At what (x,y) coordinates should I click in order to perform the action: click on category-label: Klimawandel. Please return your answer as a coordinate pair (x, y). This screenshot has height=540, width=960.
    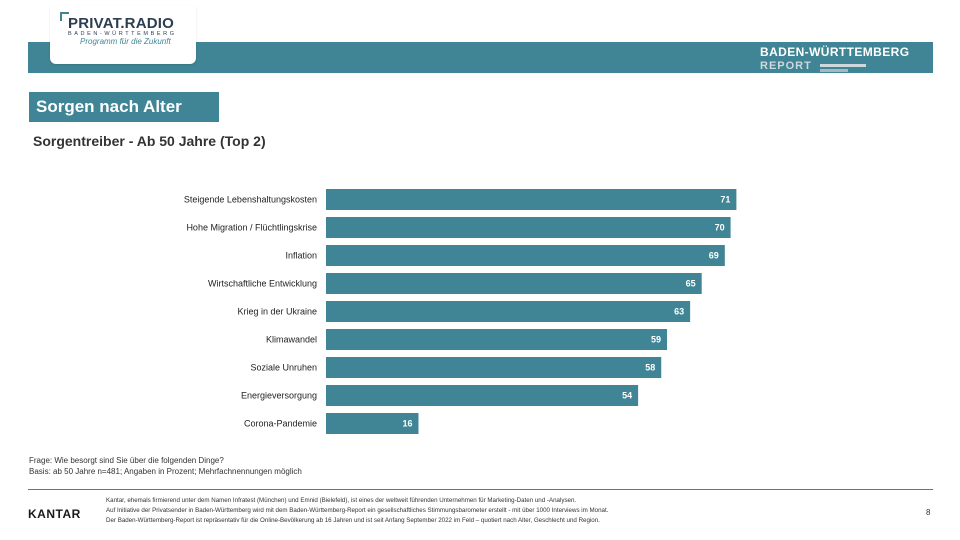
    Looking at the image, I should click on (291, 340).